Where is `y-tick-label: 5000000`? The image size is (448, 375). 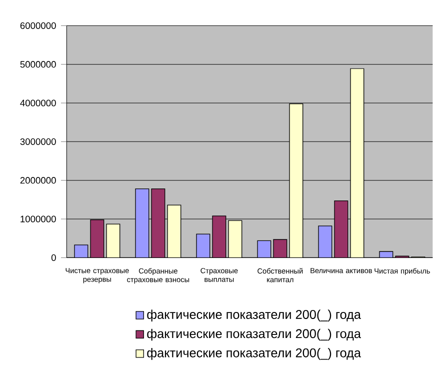
y-tick-label: 5000000 is located at coordinates (38, 64).